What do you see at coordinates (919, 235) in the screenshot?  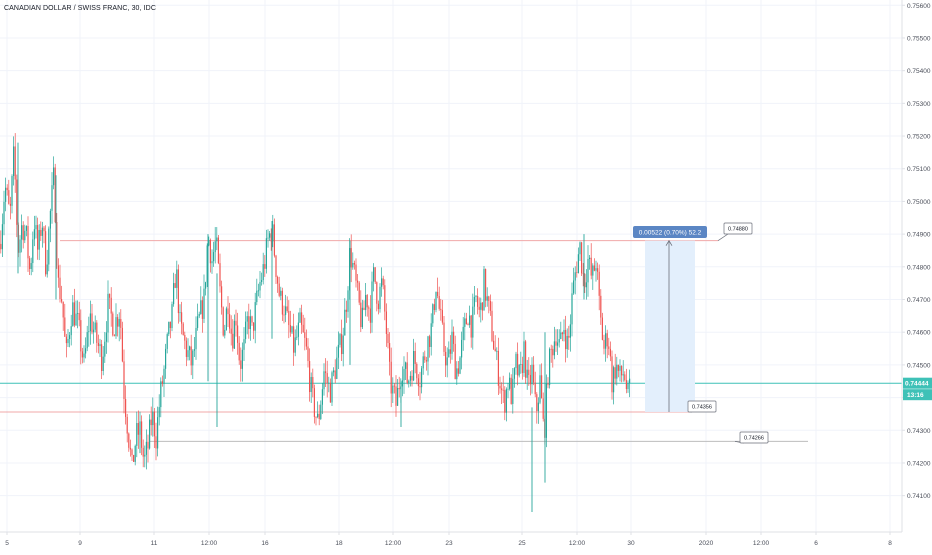 I see `price-tick-label: 0.74900` at bounding box center [919, 235].